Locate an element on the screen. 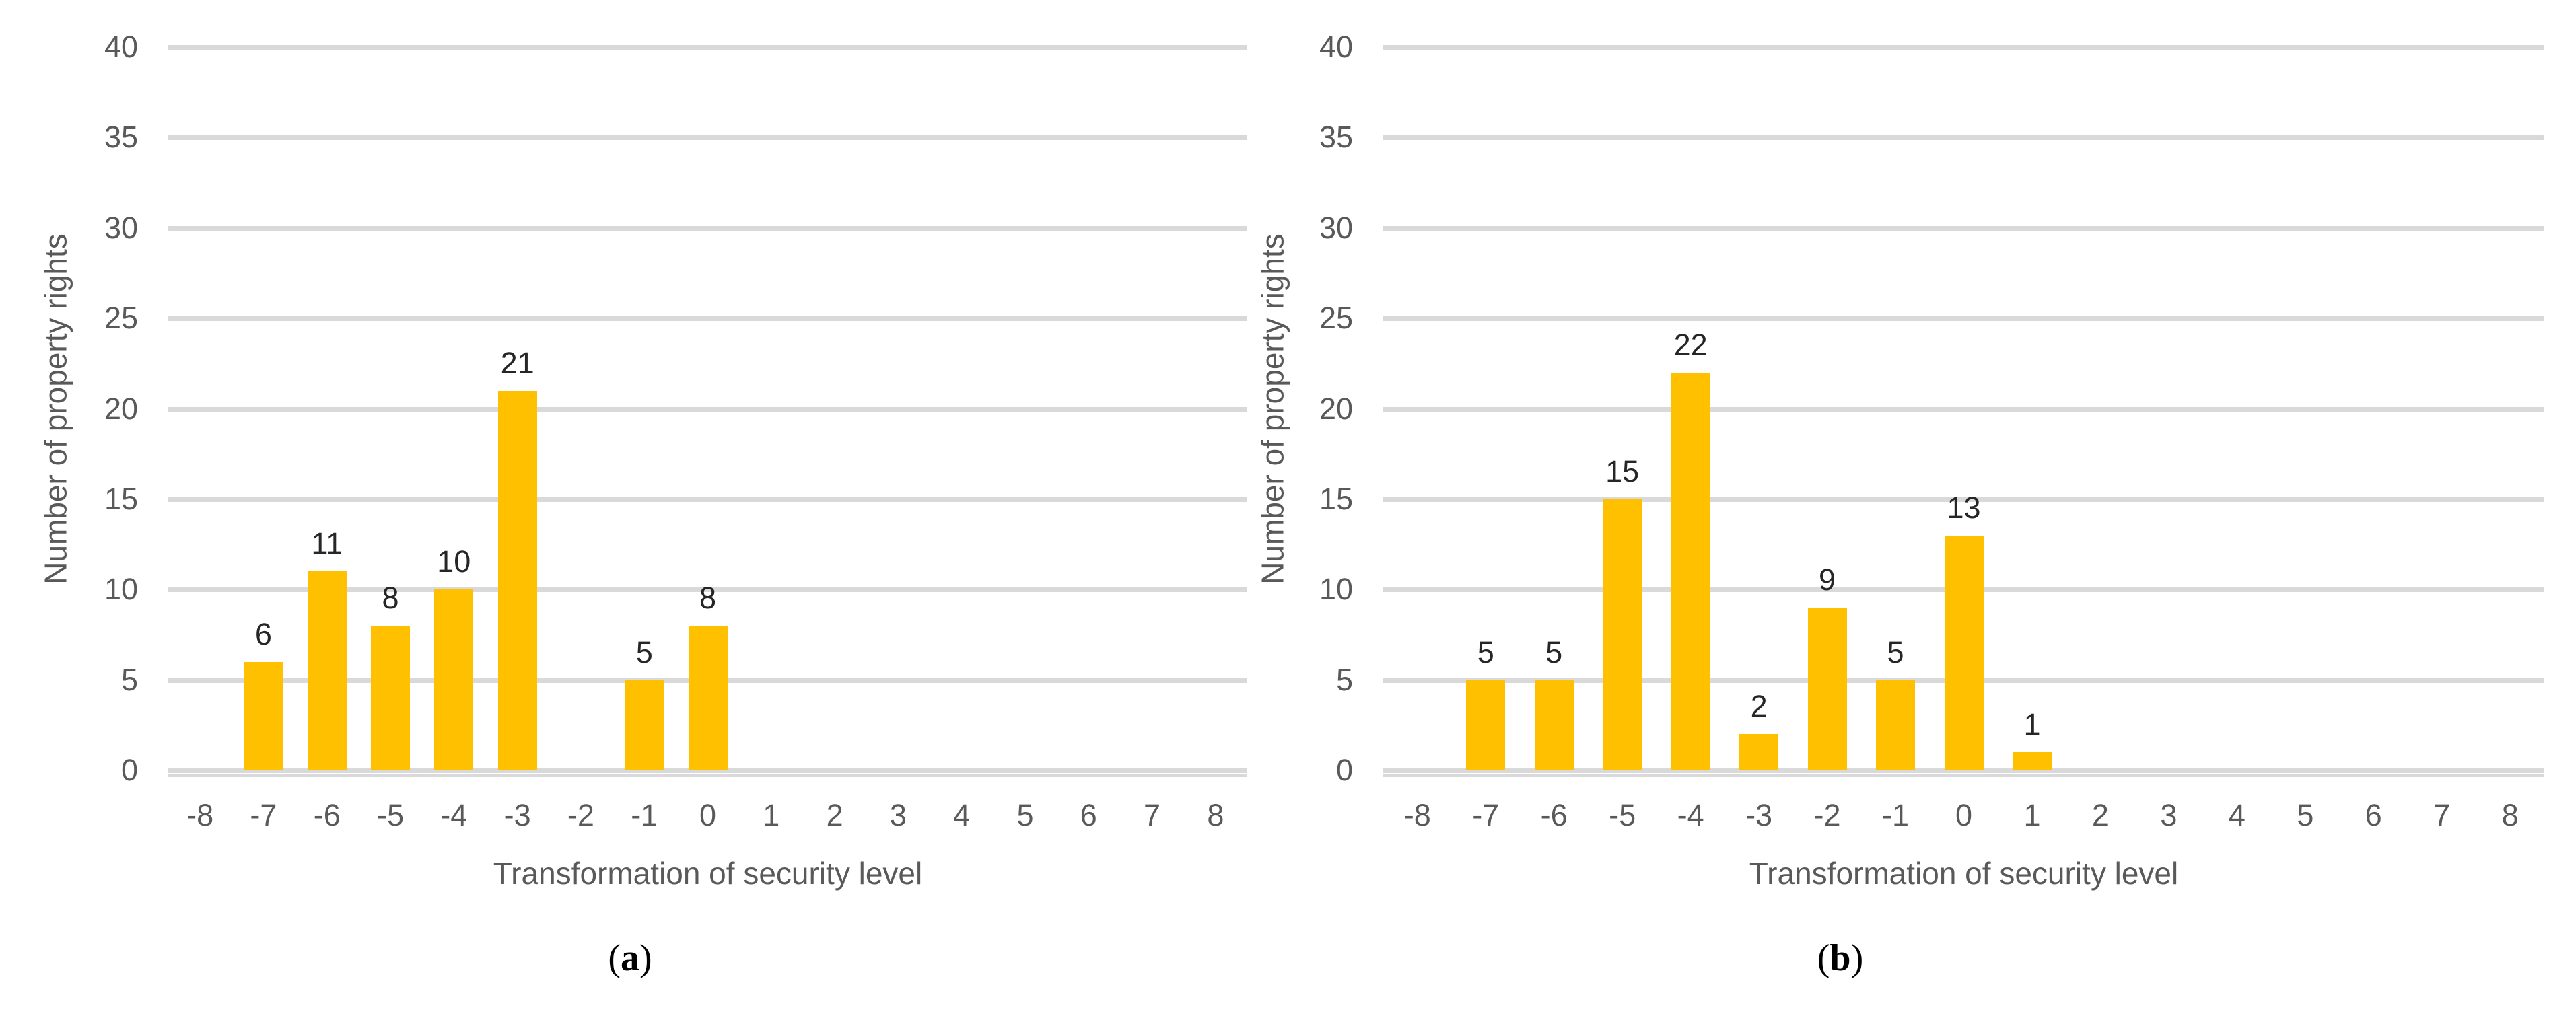  bar-data-label: 1 is located at coordinates (2032, 724).